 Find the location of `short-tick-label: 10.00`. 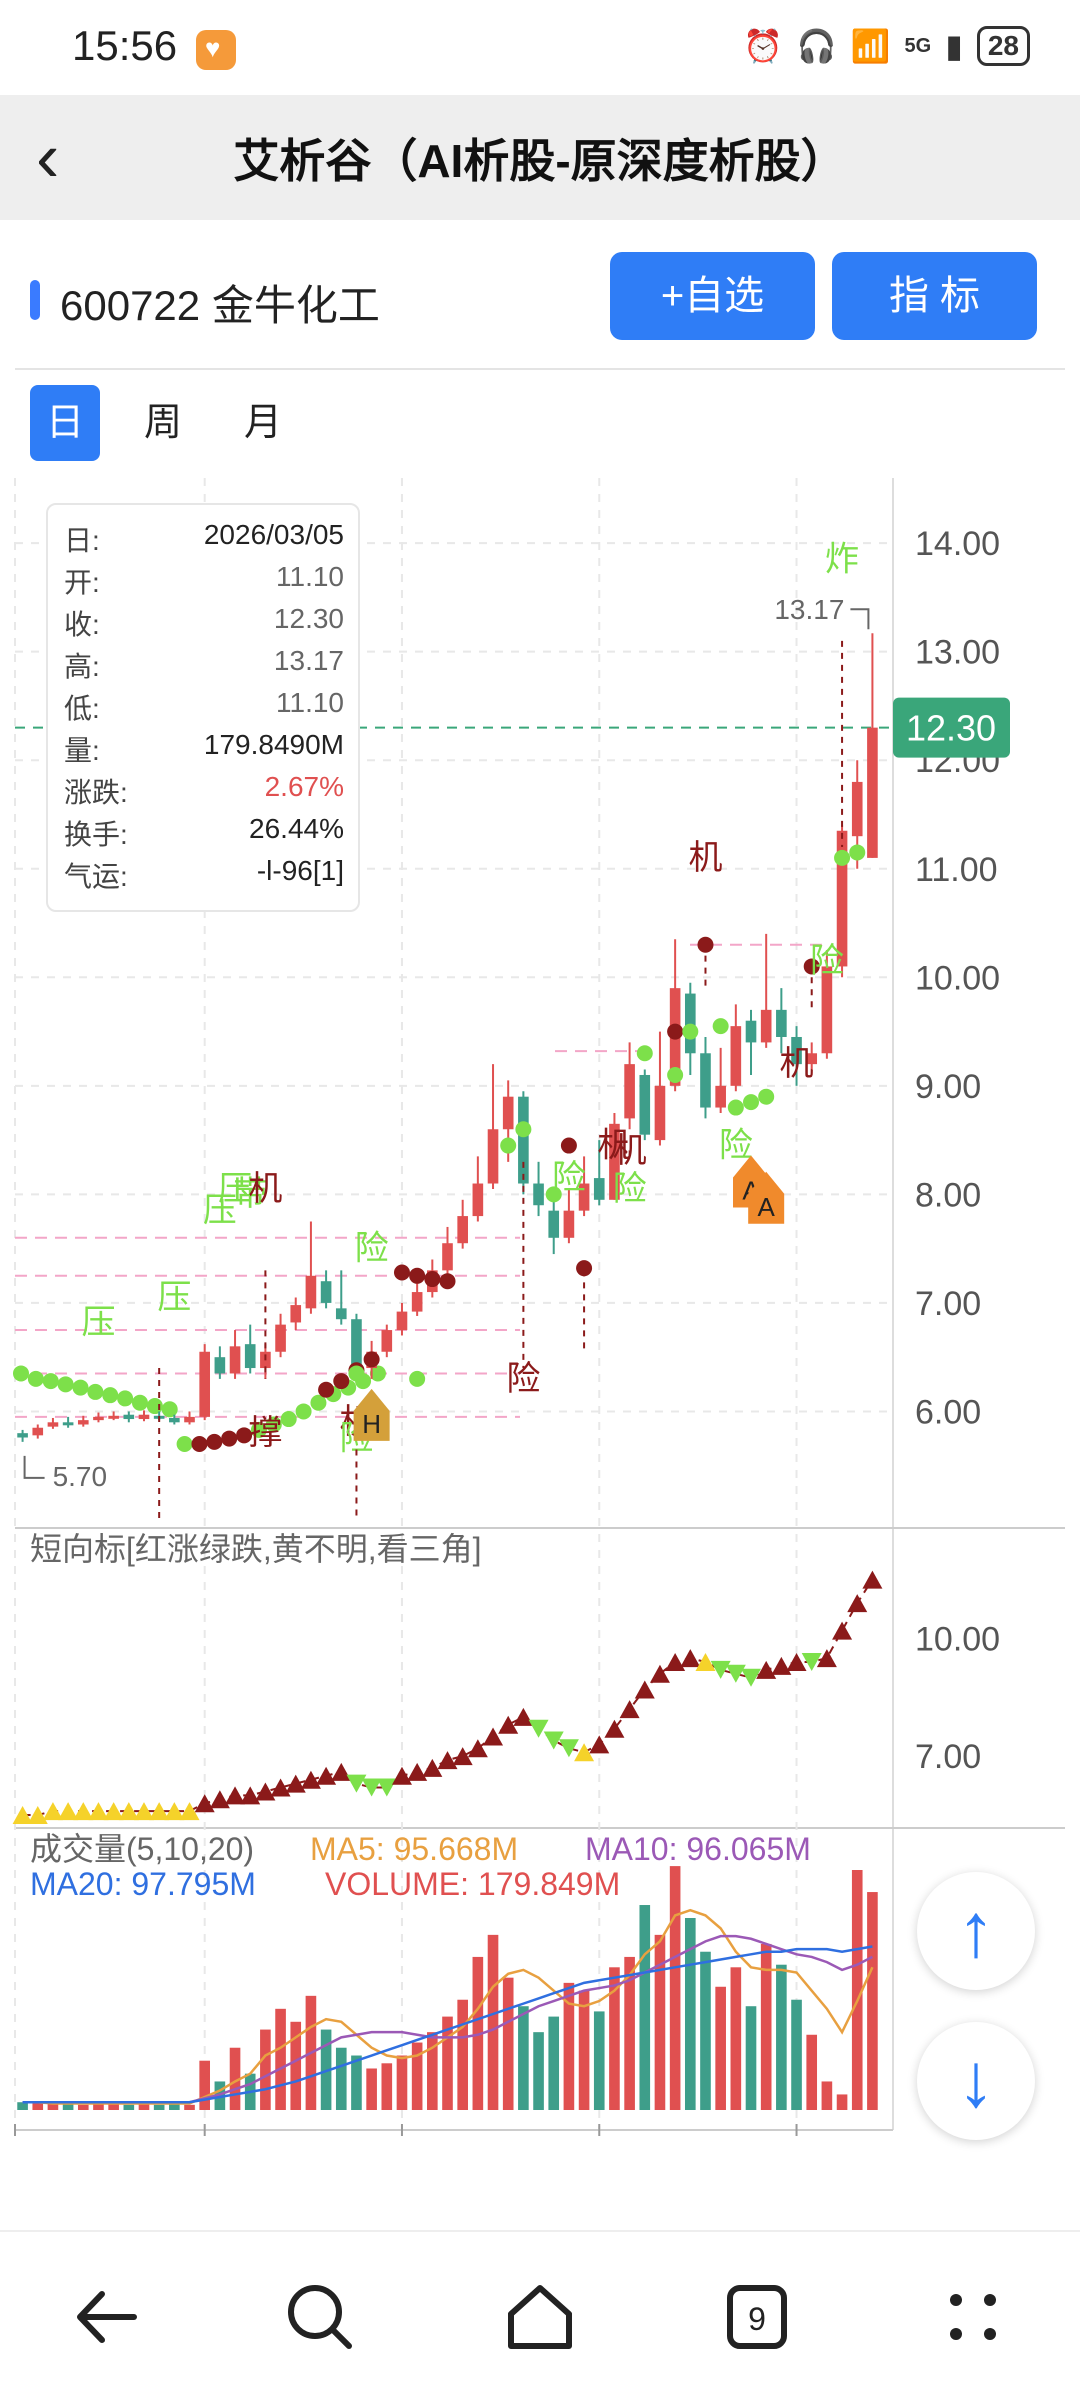

short-tick-label: 10.00 is located at coordinates (957, 1639).